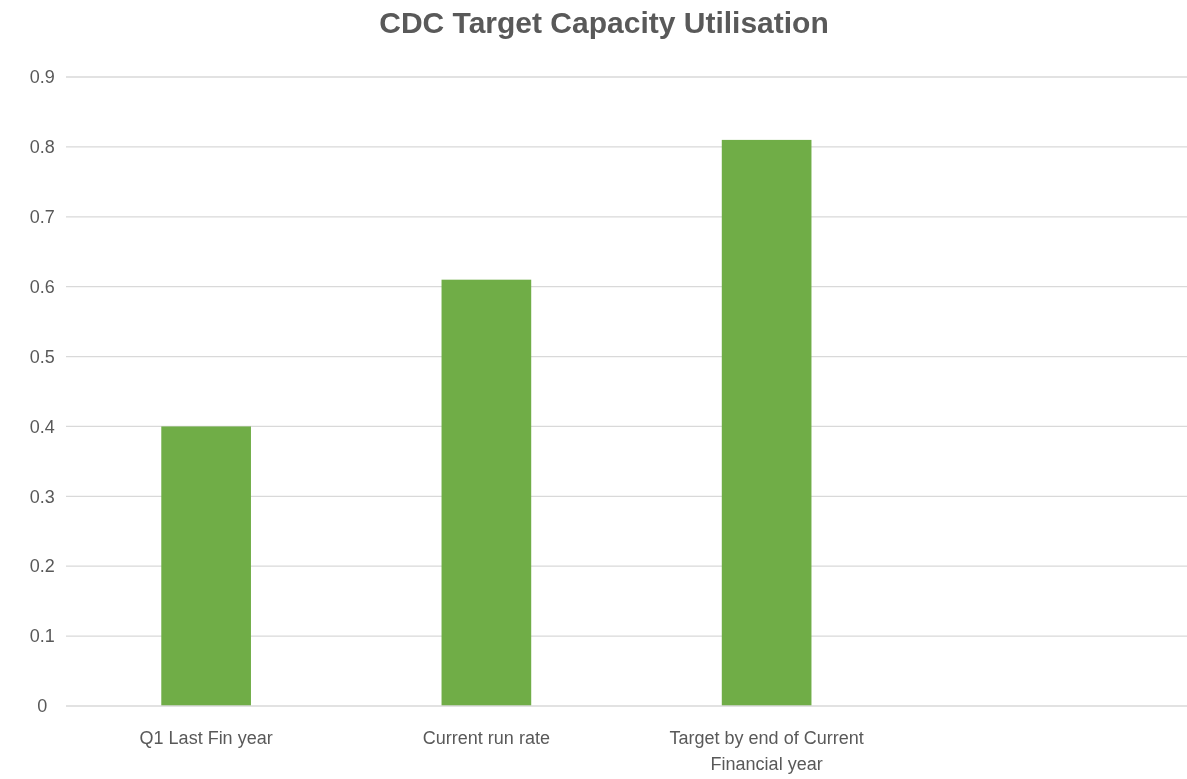 This screenshot has height=779, width=1187. What do you see at coordinates (42, 496) in the screenshot?
I see `y-tick-label: 0.3` at bounding box center [42, 496].